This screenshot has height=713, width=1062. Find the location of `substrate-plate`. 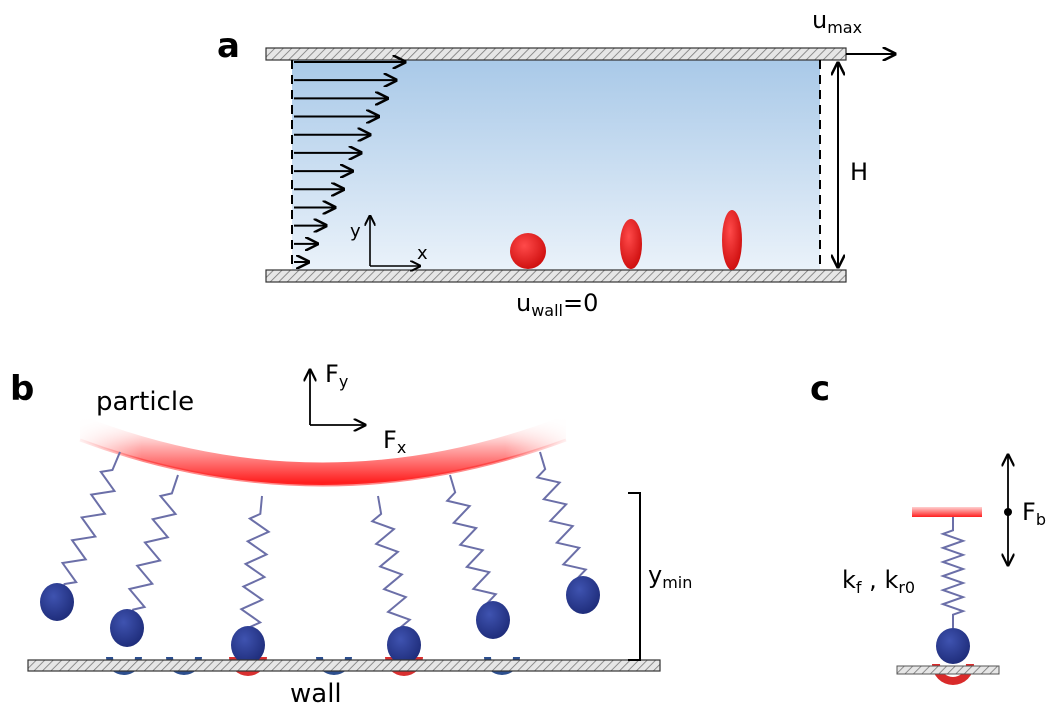

substrate-plate is located at coordinates (948, 670).